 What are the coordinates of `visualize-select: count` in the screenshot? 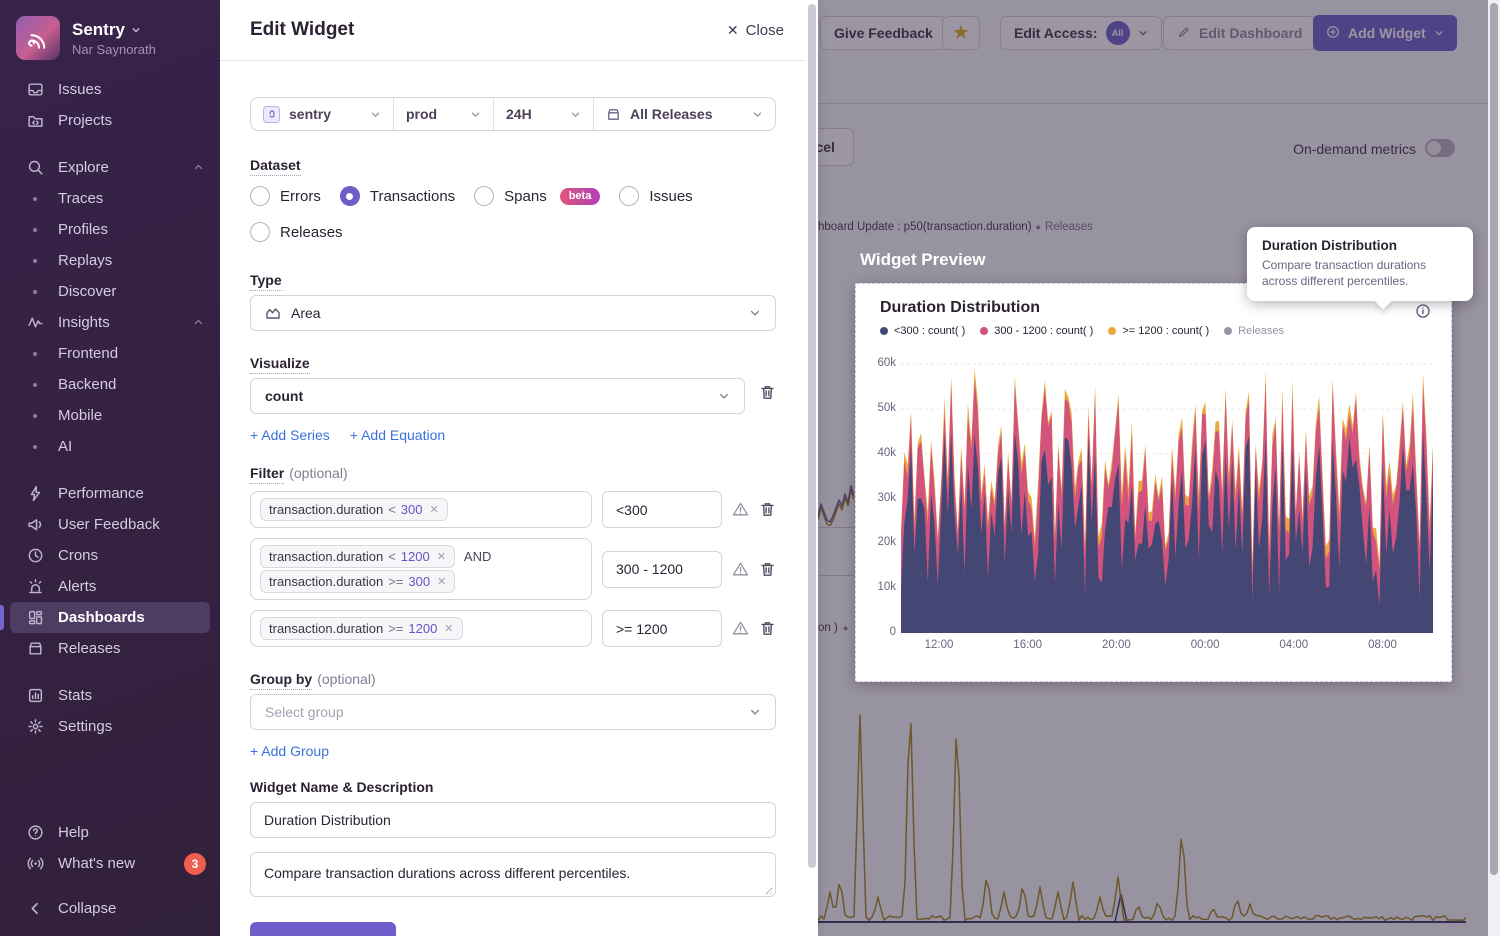 It's located at (497, 396).